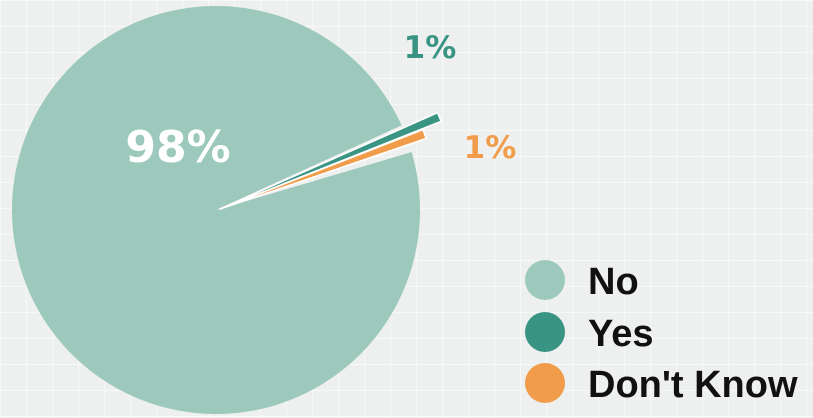  Describe the element at coordinates (545, 280) in the screenshot. I see `legend-swatch-no` at that location.